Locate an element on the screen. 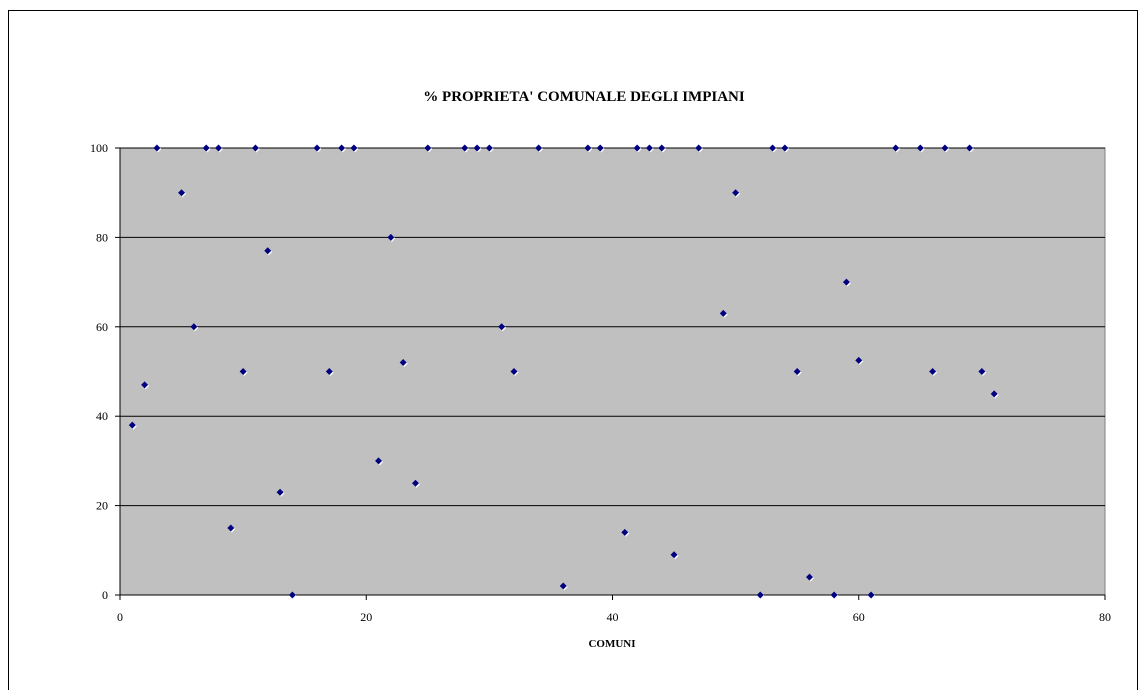  y-tick-label: 0 is located at coordinates (105, 595).